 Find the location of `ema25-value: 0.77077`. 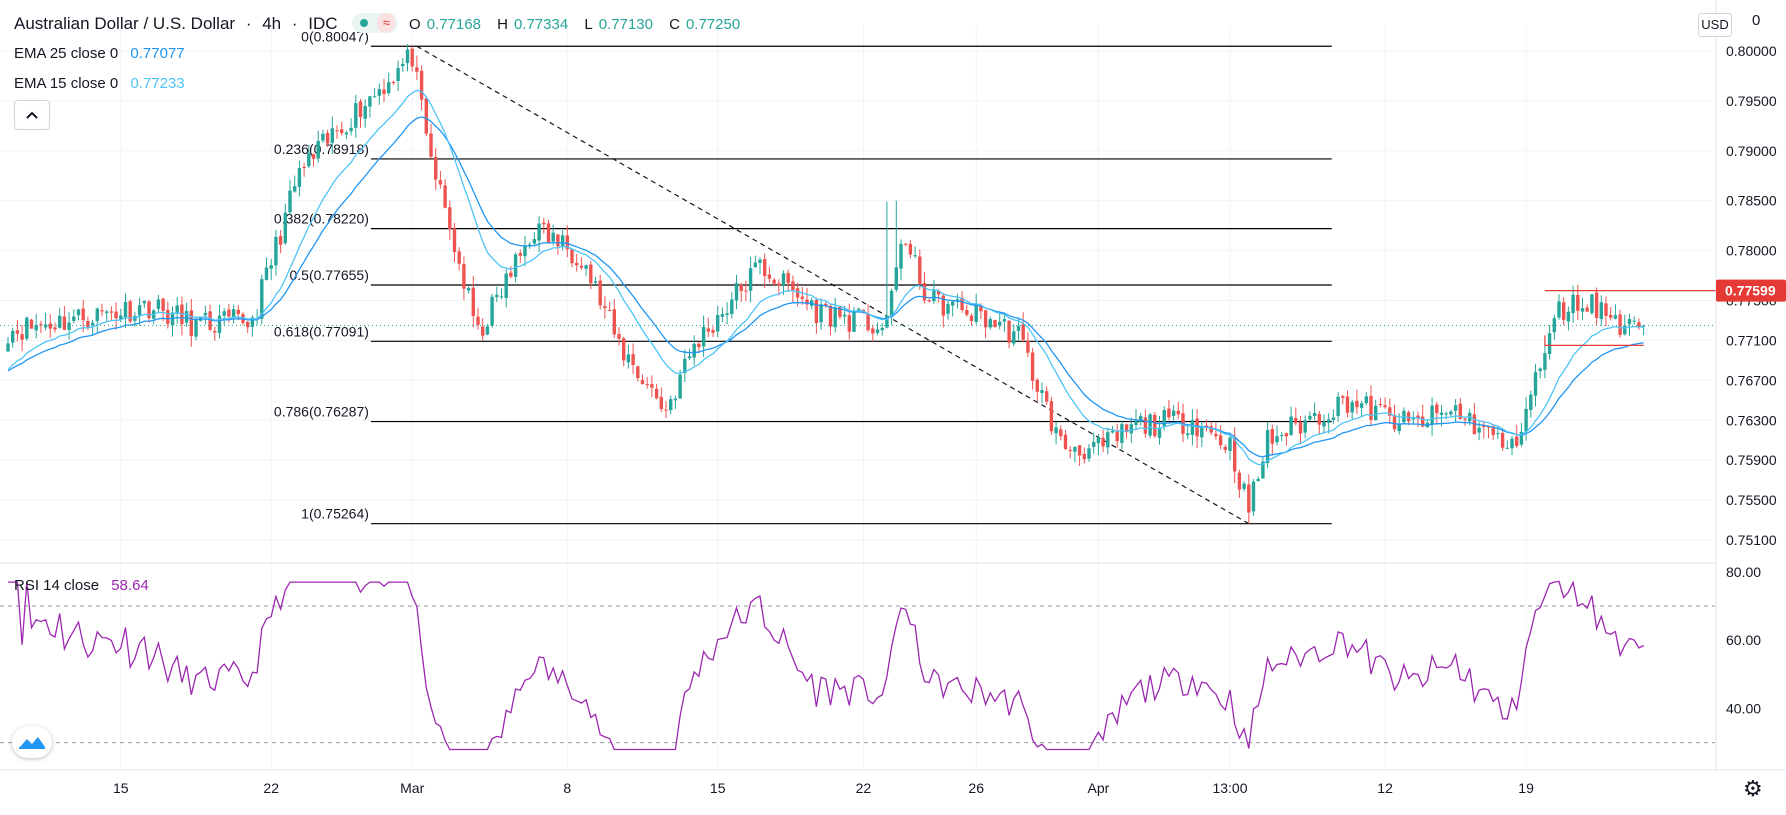

ema25-value: 0.77077 is located at coordinates (157, 53).